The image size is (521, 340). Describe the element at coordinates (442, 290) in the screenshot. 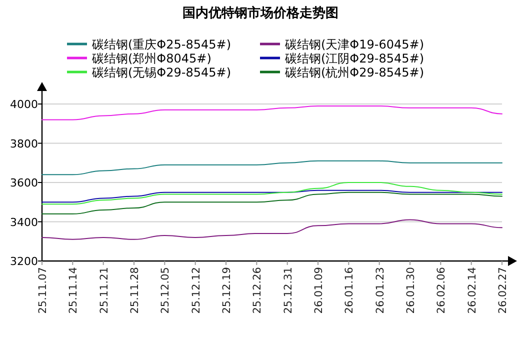

I see `x-tick-label: 26.02.06` at that location.